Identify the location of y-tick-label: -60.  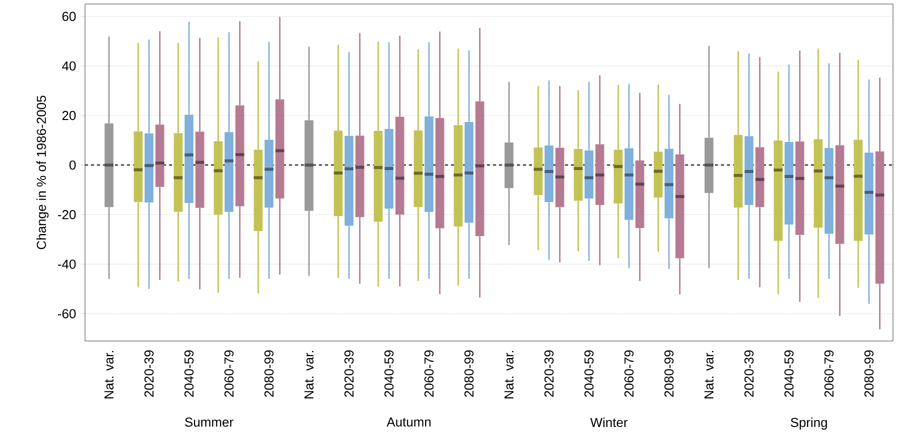
(67, 313).